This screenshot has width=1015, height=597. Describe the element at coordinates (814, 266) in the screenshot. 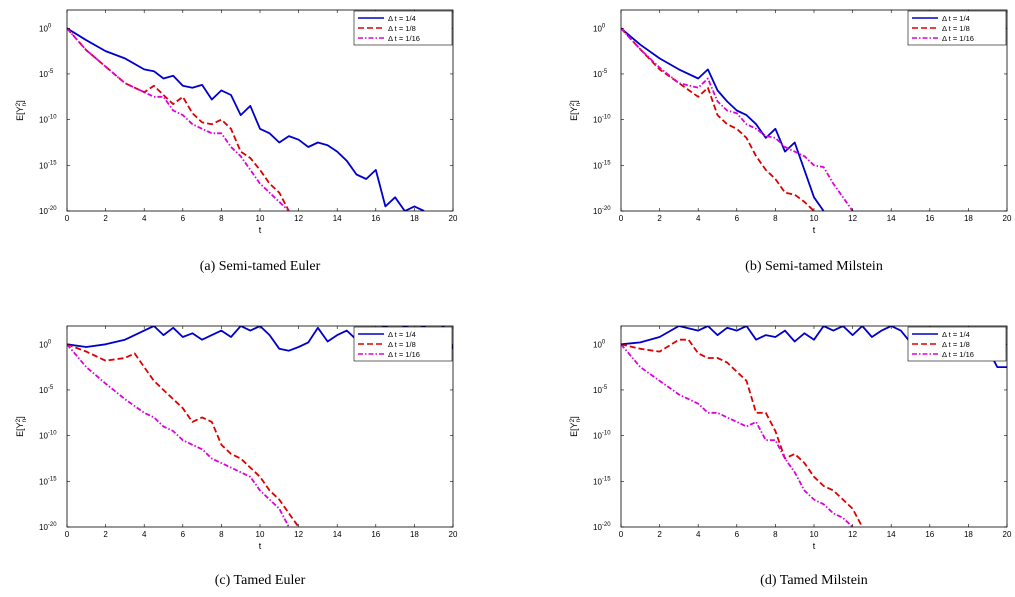

I see `caption-b: (b) Semi-tamed Milstein` at that location.